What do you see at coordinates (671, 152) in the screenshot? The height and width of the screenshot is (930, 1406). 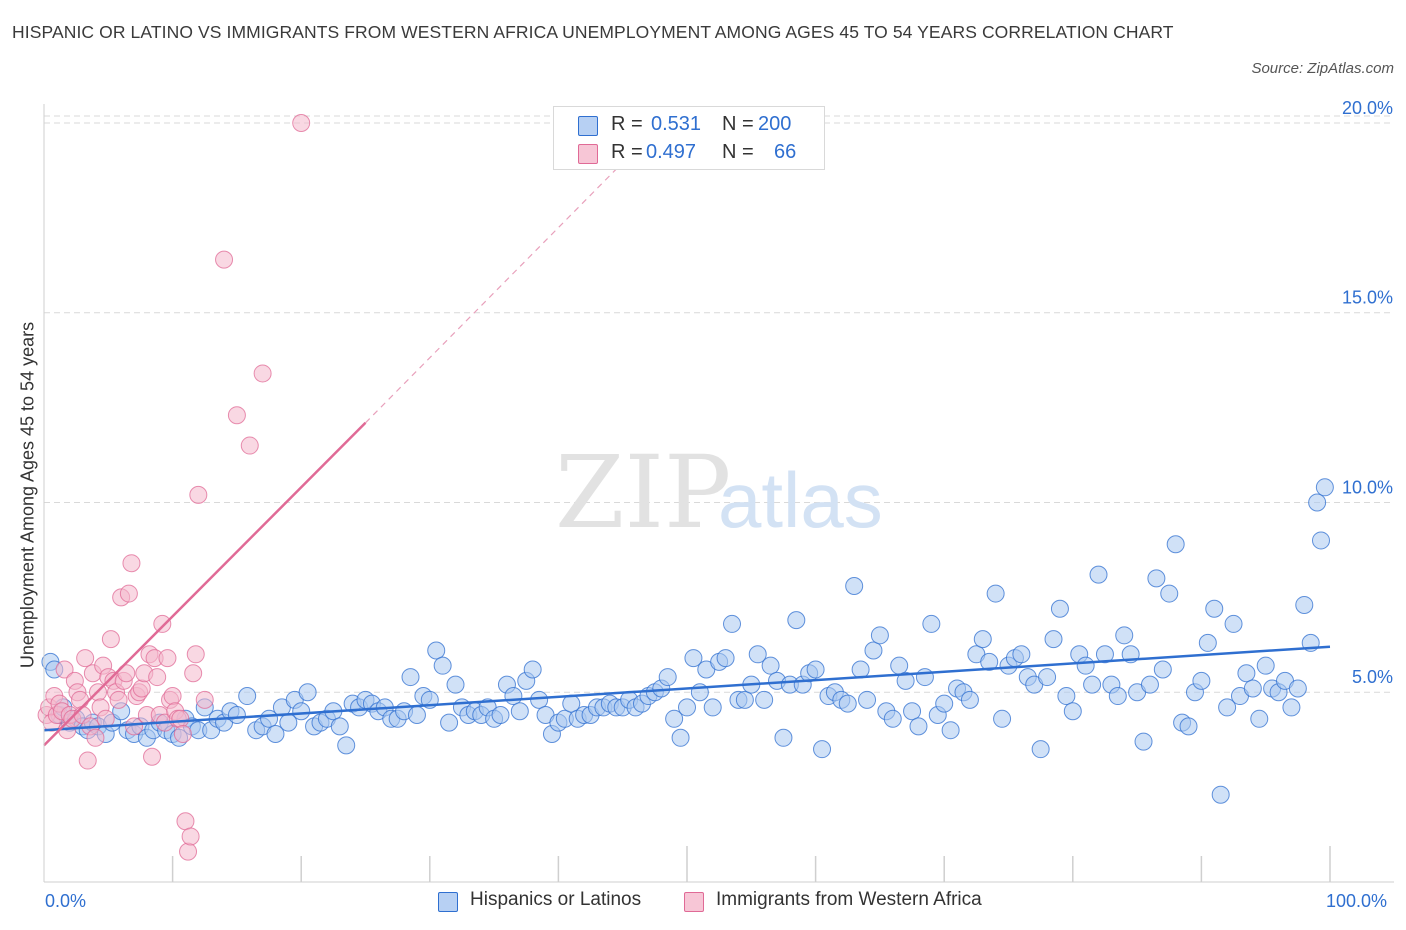 I see `legend-r-value: 0.497` at bounding box center [671, 152].